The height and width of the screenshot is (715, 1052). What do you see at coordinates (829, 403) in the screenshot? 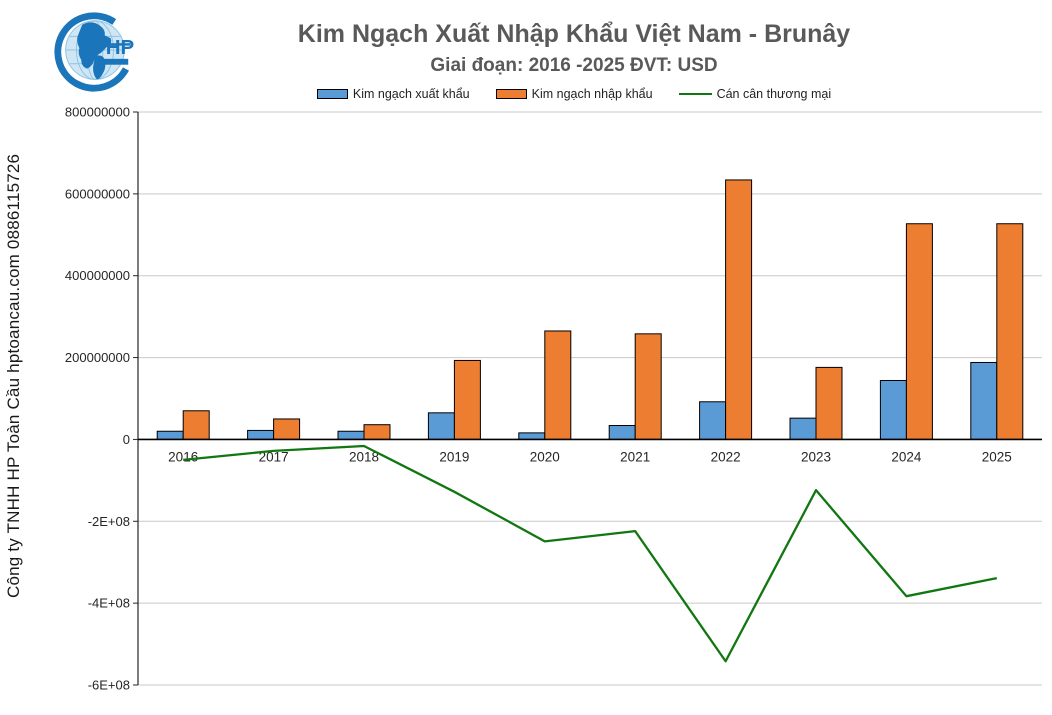
I see `bar-import-2023` at bounding box center [829, 403].